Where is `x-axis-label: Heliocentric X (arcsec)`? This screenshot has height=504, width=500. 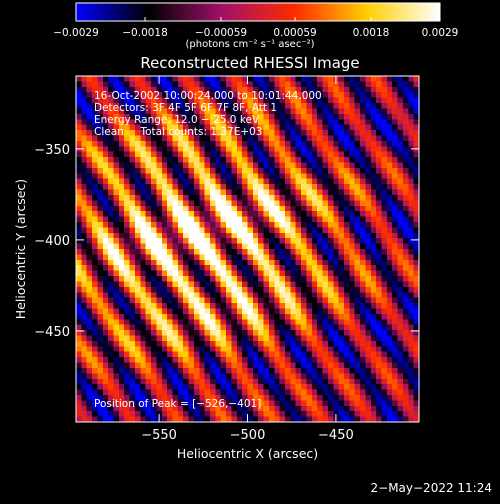 x-axis-label: Heliocentric X (arcsec) is located at coordinates (247, 453).